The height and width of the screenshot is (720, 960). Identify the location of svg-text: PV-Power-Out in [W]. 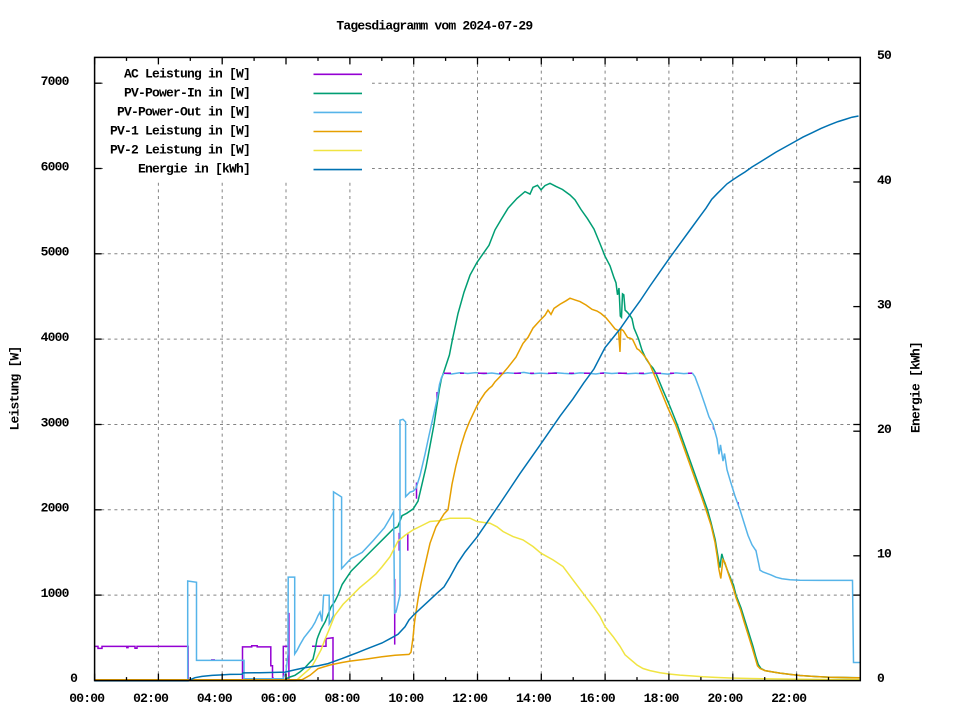
(183, 111).